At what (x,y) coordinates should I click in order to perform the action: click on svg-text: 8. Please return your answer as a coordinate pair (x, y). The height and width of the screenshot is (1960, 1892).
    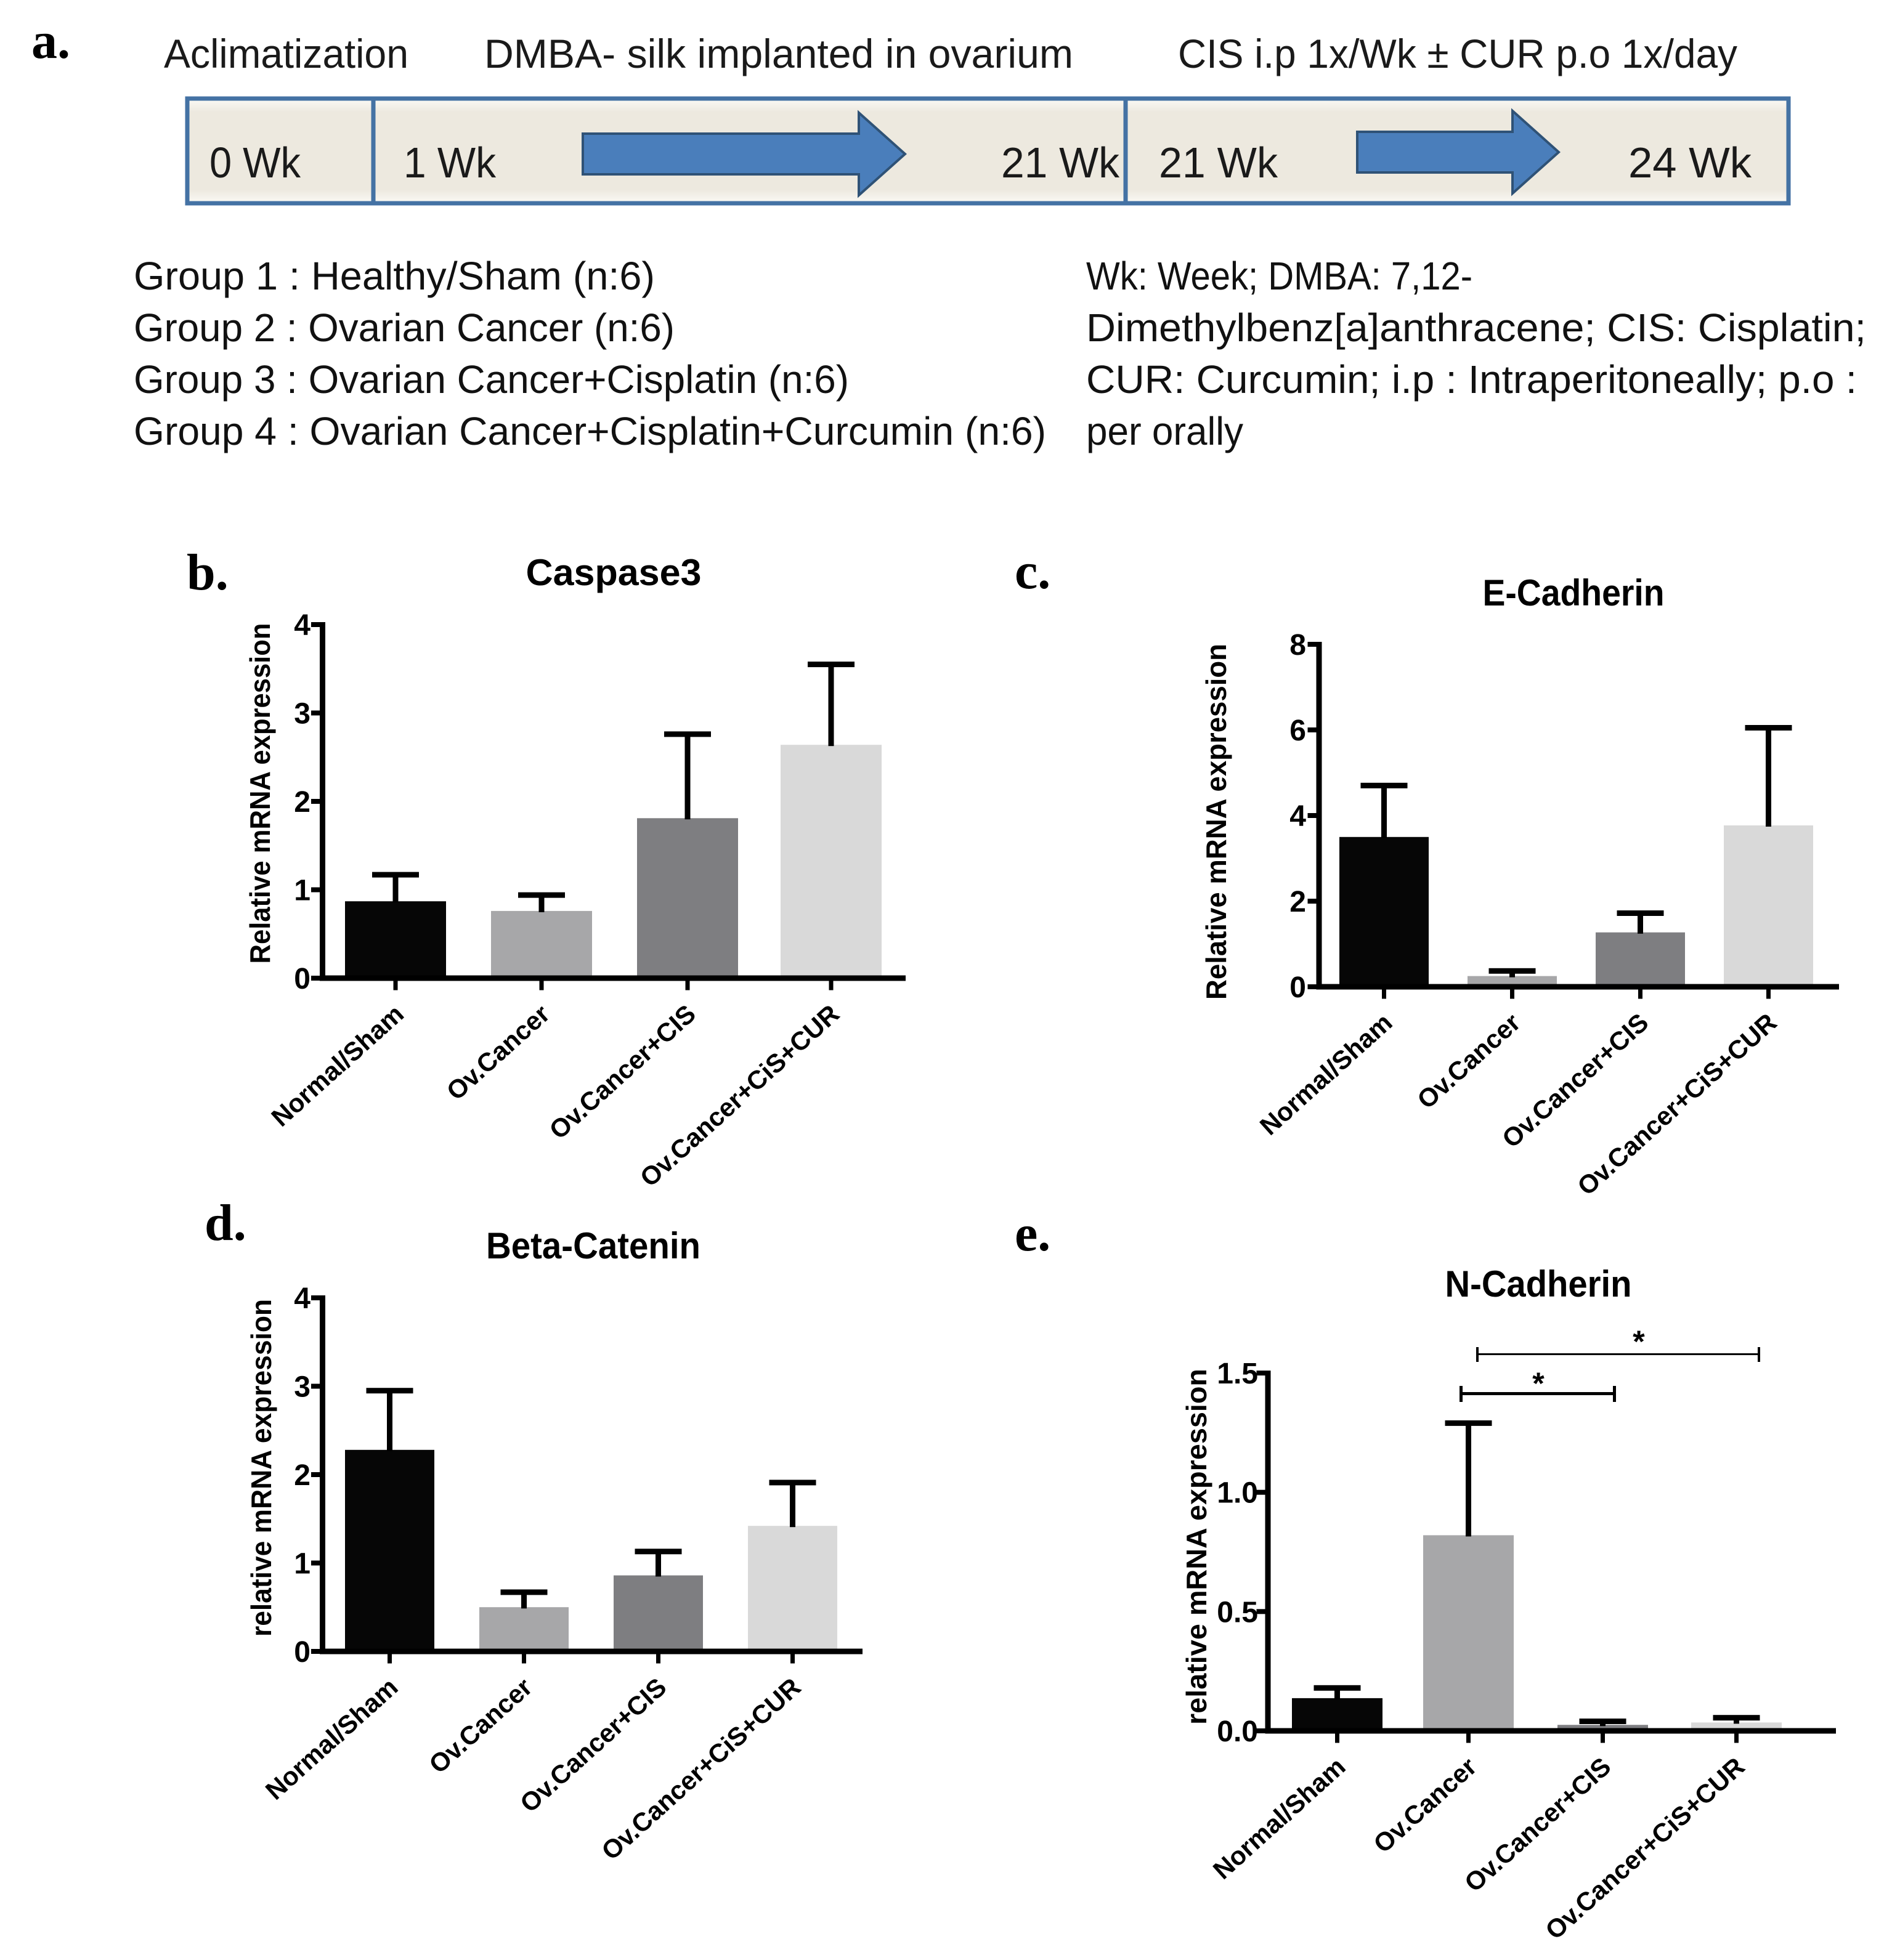
    Looking at the image, I should click on (1297, 646).